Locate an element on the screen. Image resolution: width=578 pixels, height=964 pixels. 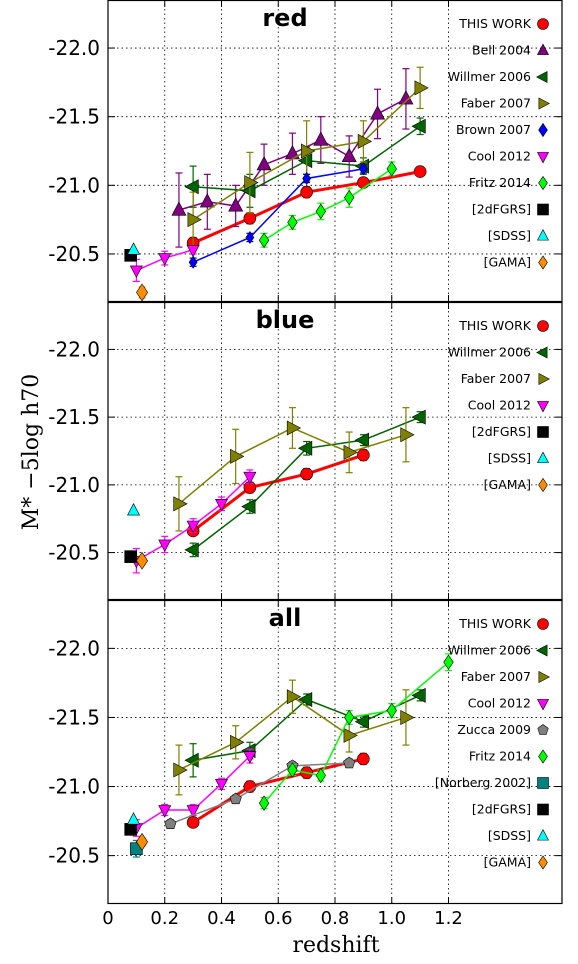
panel-title: red is located at coordinates (284, 18).